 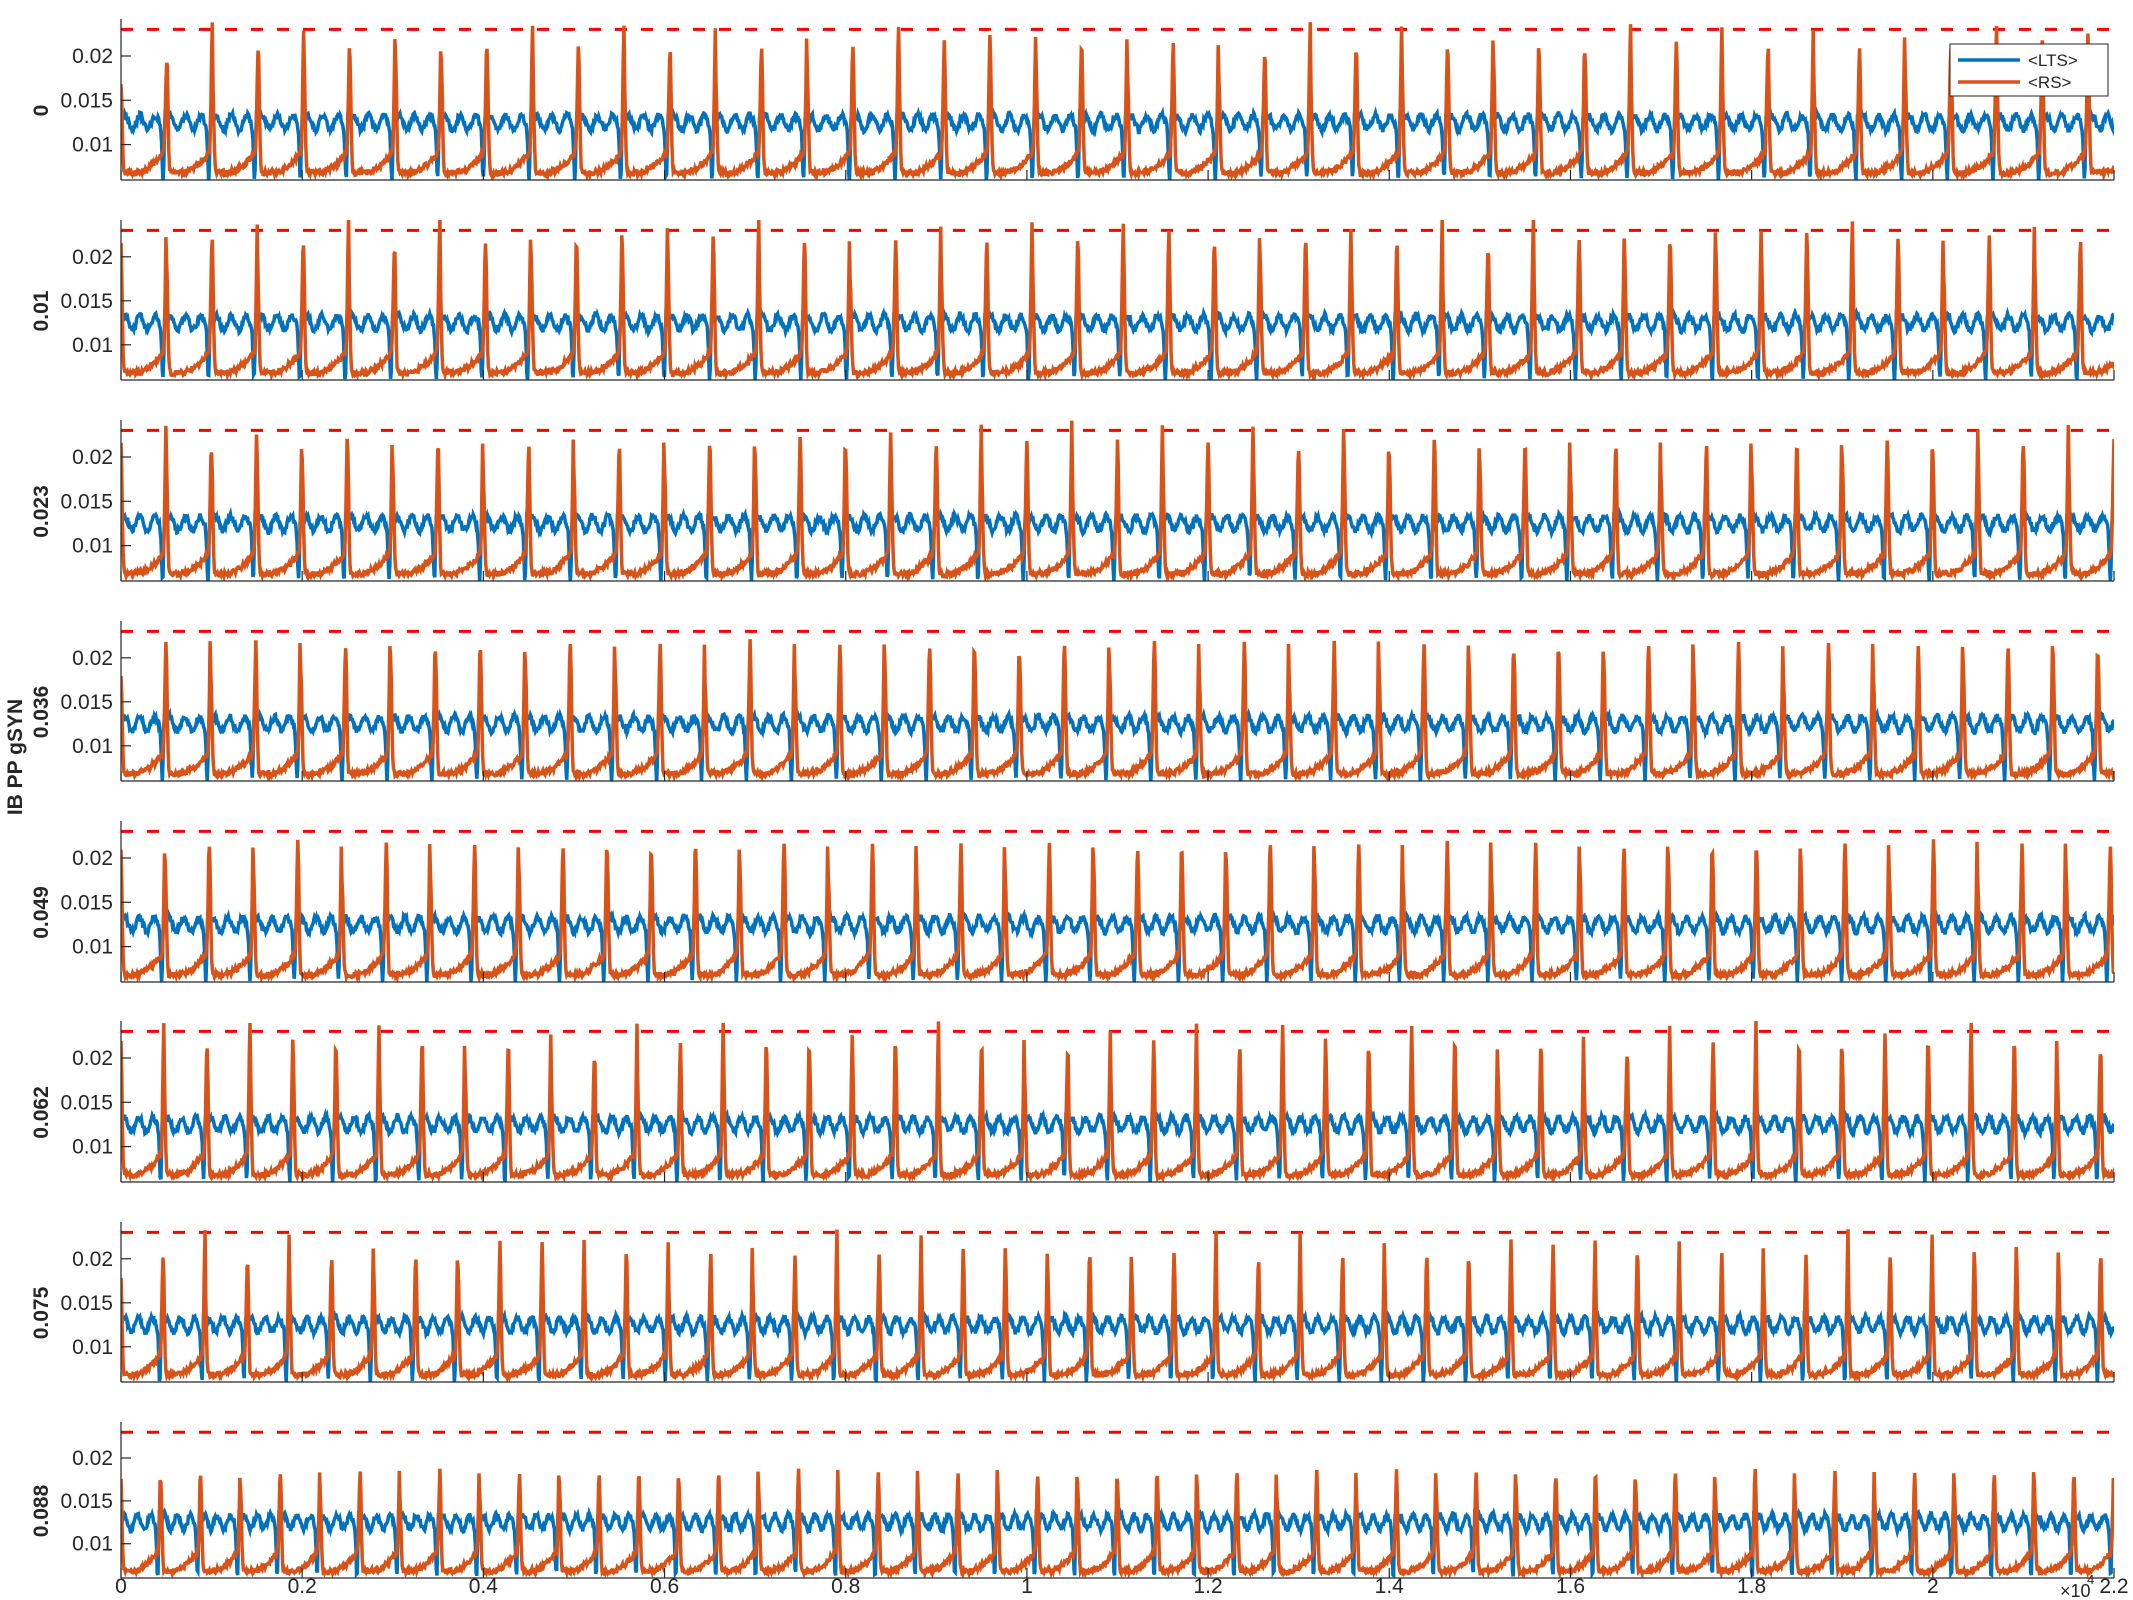 What do you see at coordinates (1570, 1586) in the screenshot?
I see `x-tick-label: 1.6` at bounding box center [1570, 1586].